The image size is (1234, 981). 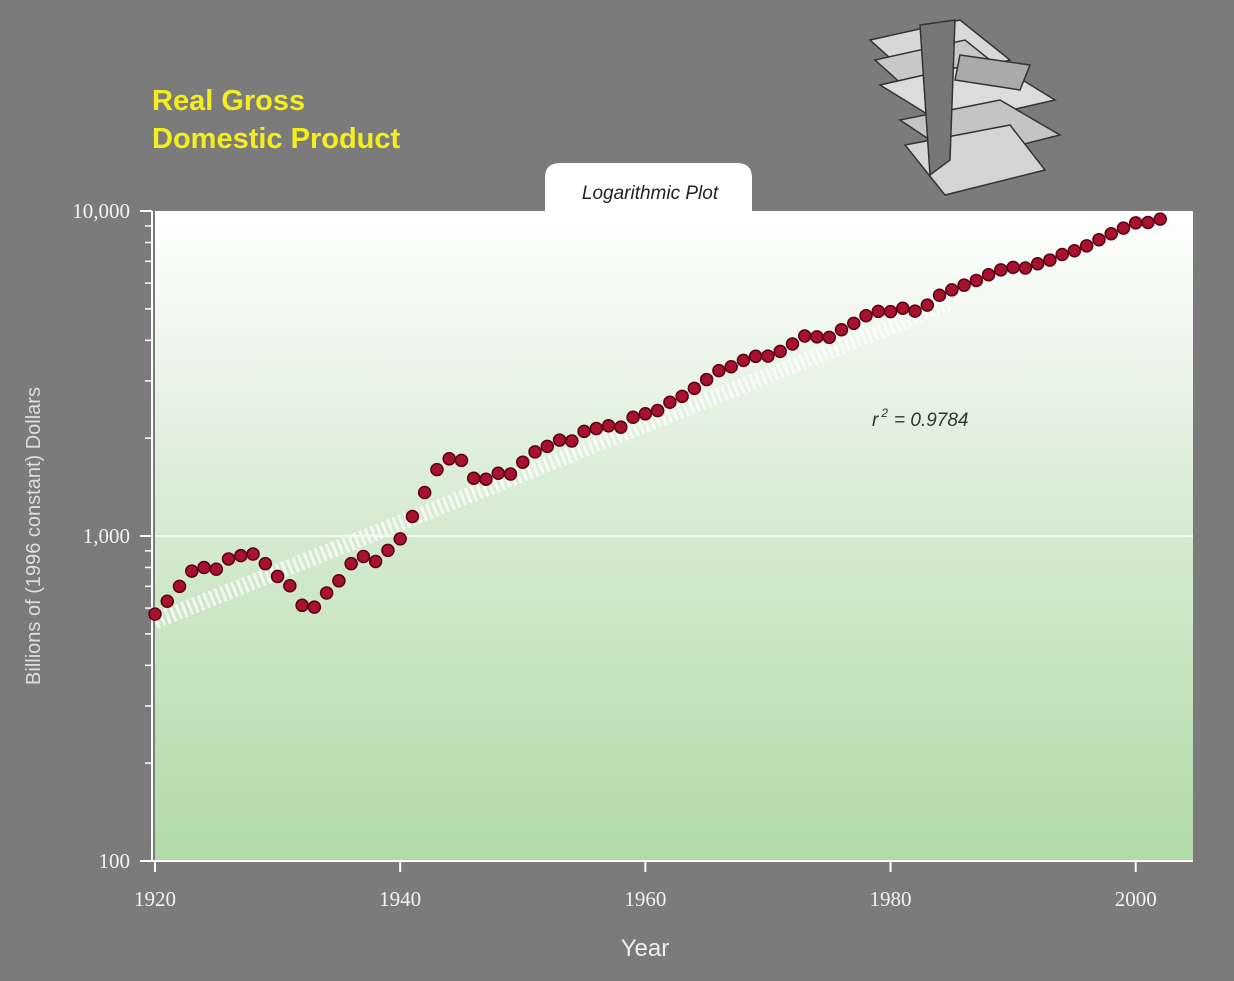 What do you see at coordinates (115, 861) in the screenshot?
I see `y-tick-label: 100` at bounding box center [115, 861].